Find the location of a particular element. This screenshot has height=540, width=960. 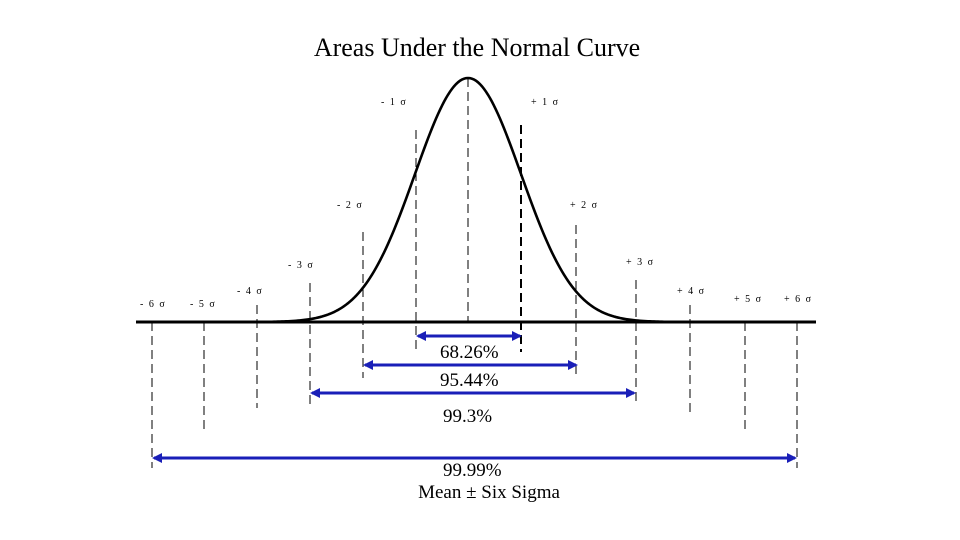

label-minus-2-sigma: - 2 σ is located at coordinates (350, 205).